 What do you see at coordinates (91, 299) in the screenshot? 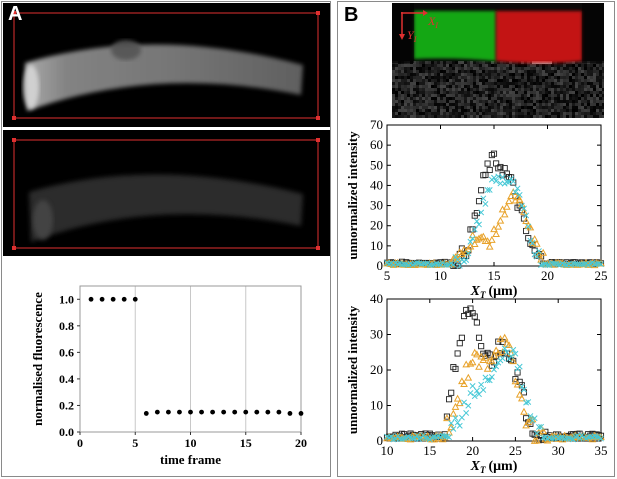
I see `data-point` at bounding box center [91, 299].